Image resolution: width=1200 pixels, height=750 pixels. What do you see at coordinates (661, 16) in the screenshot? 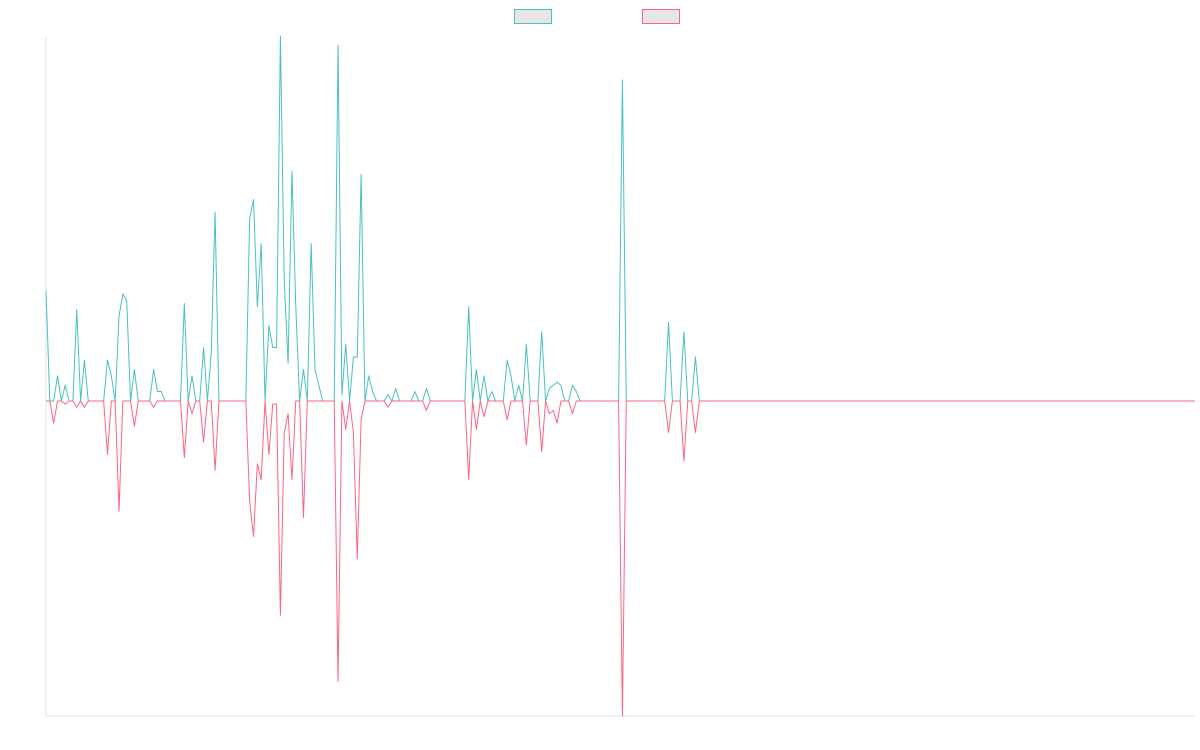
I see `legend-swatch-series-b` at bounding box center [661, 16].